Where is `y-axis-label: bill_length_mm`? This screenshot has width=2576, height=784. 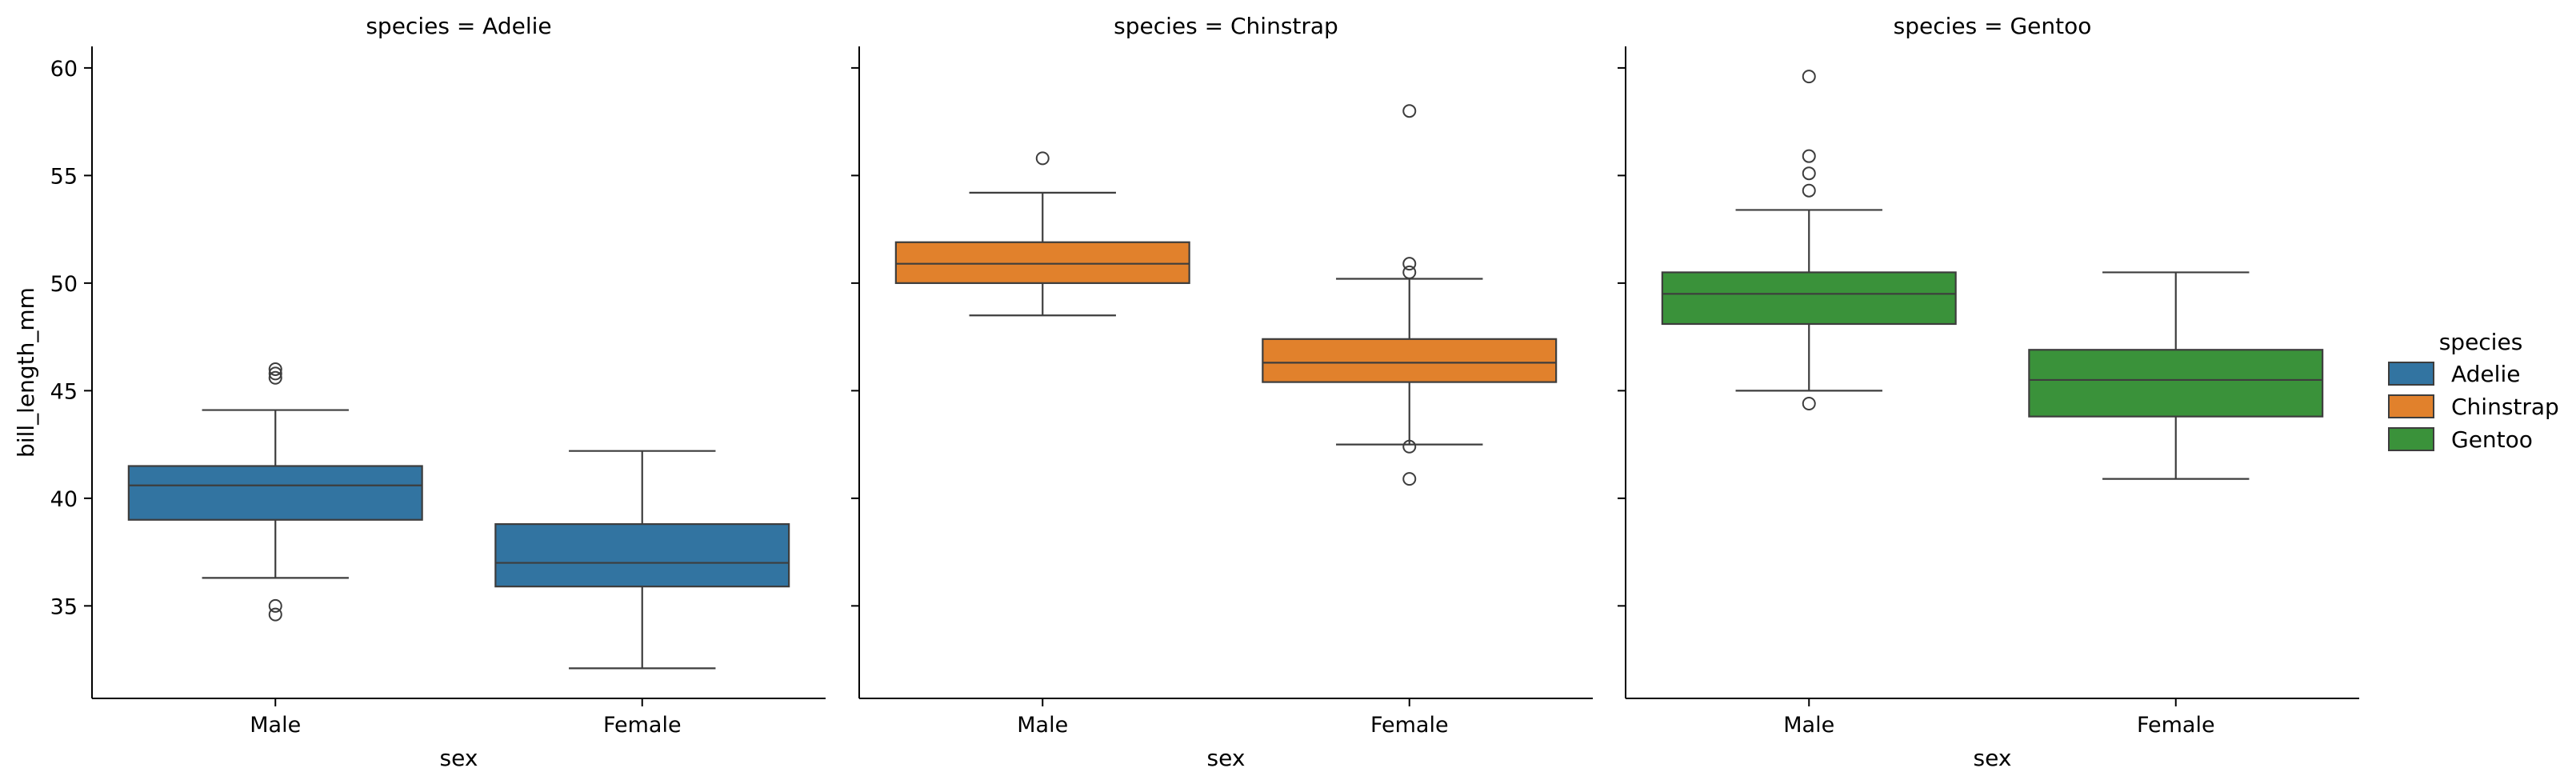
y-axis-label: bill_length_mm is located at coordinates (26, 372).